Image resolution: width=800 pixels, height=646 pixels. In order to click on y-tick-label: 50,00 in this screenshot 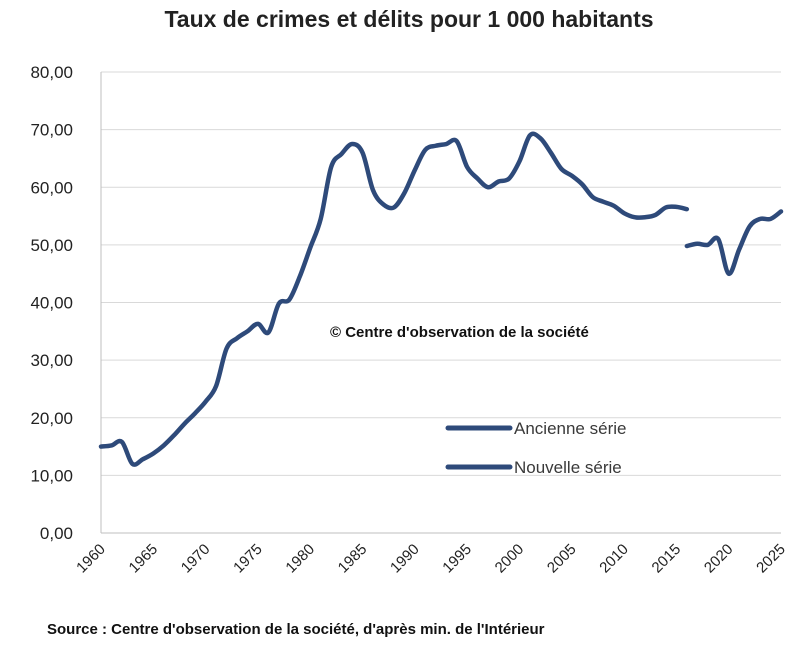, I will do `click(51, 245)`.